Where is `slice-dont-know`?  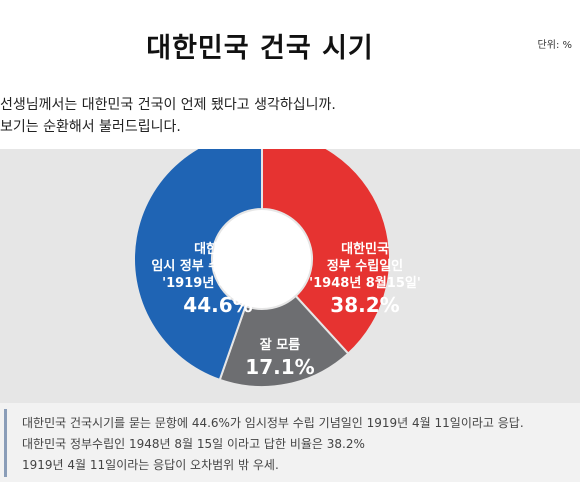
slice-dont-know is located at coordinates (284, 341).